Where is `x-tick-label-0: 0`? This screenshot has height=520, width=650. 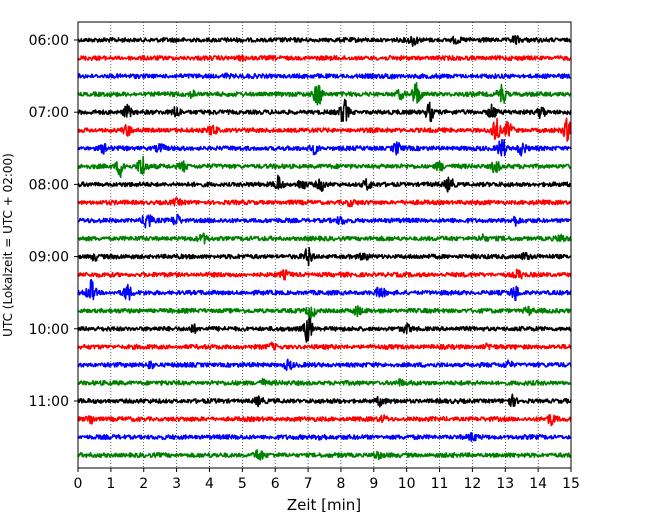 x-tick-label-0: 0 is located at coordinates (78, 484).